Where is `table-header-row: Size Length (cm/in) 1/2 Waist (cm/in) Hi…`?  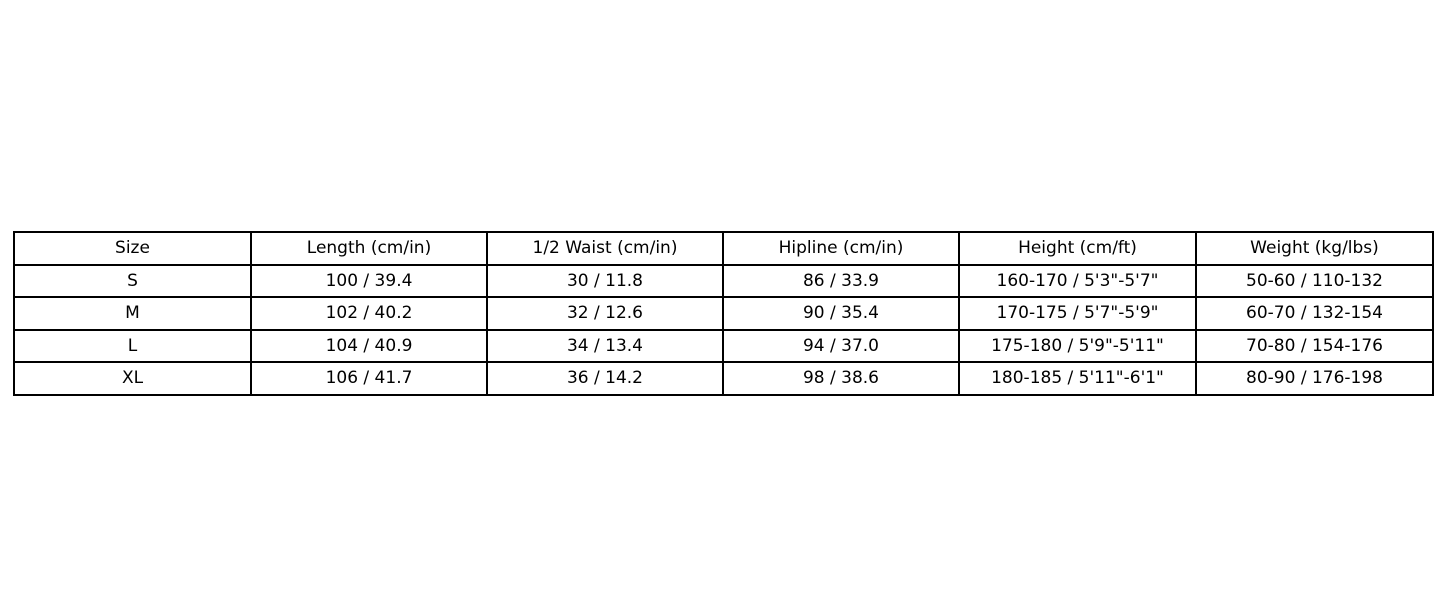 table-header-row: Size Length (cm/in) 1/2 Waist (cm/in) Hi… is located at coordinates (723, 248).